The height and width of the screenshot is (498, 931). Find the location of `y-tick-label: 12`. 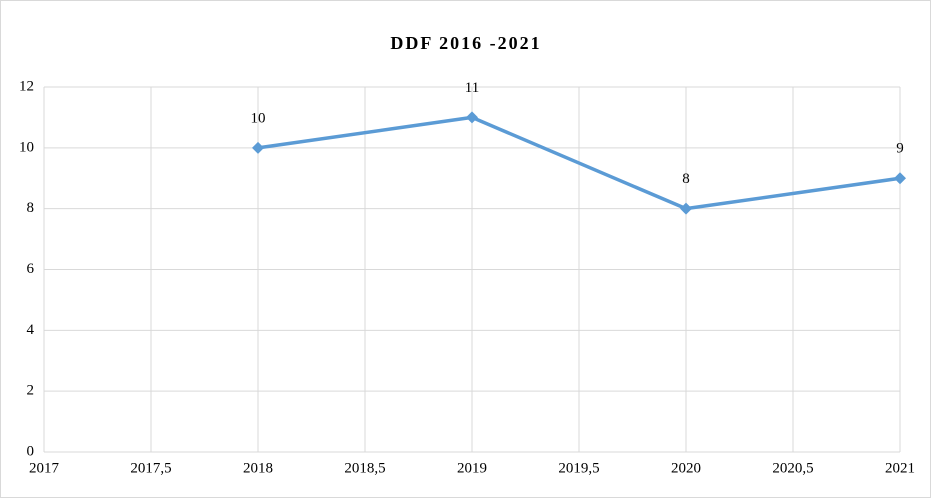

y-tick-label: 12 is located at coordinates (26, 86).